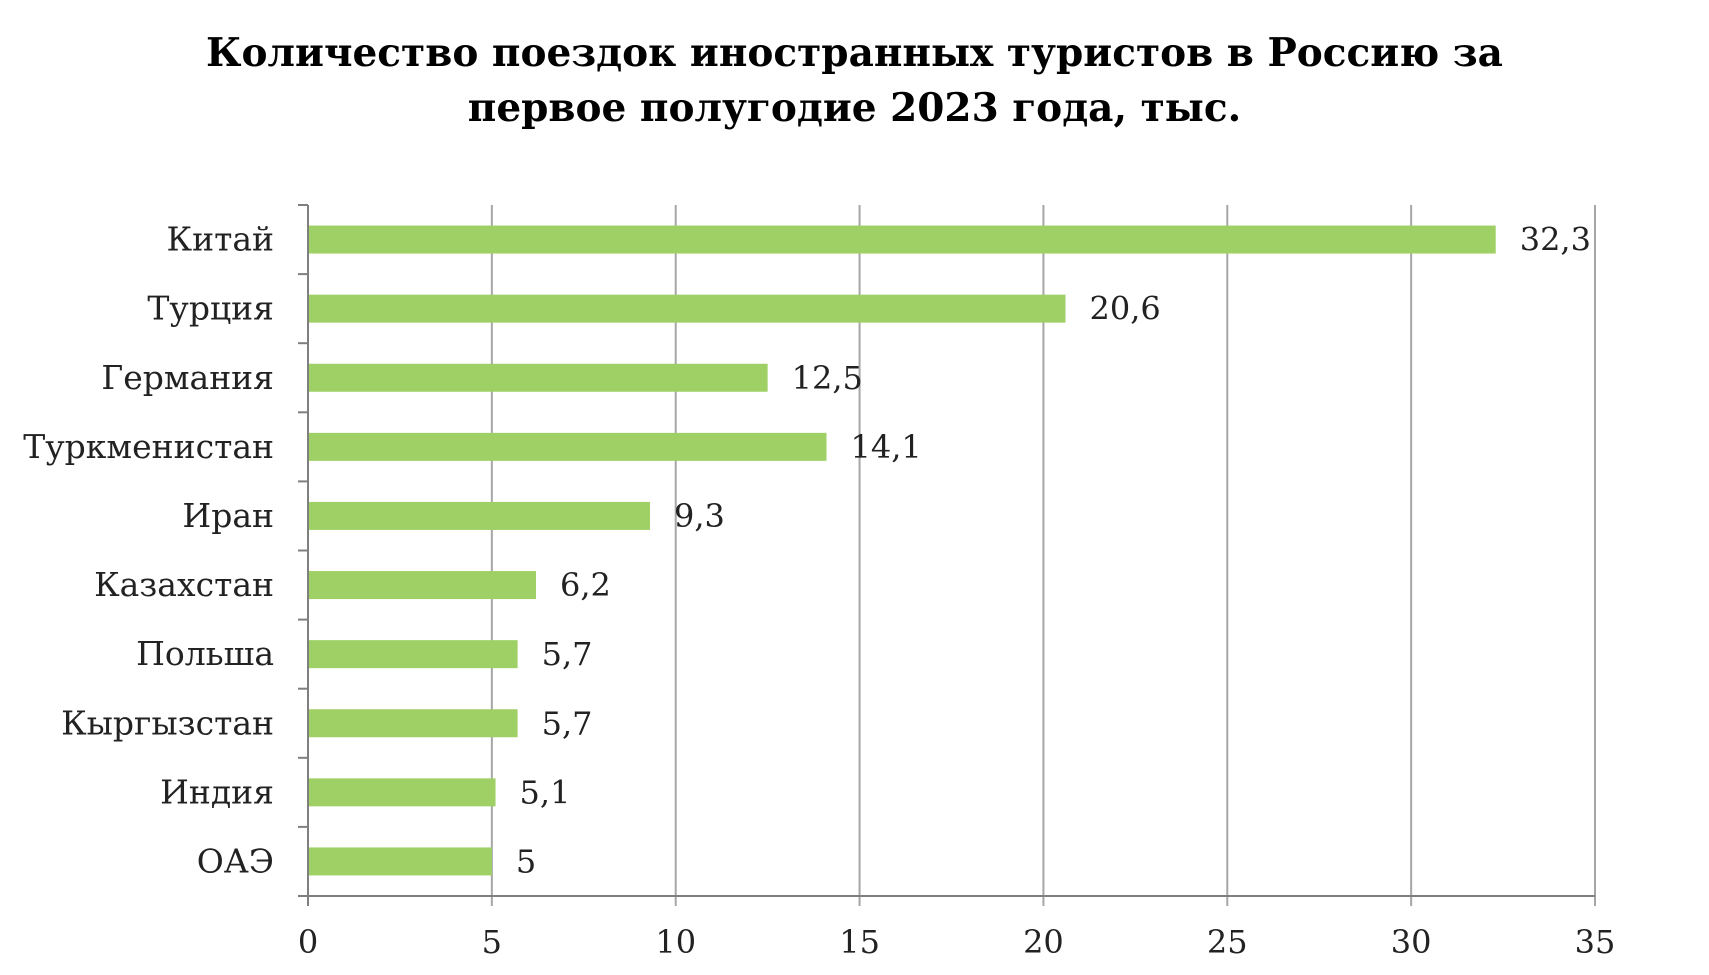 The image size is (1709, 975). What do you see at coordinates (220, 239) in the screenshot?
I see `category-label: Китай` at bounding box center [220, 239].